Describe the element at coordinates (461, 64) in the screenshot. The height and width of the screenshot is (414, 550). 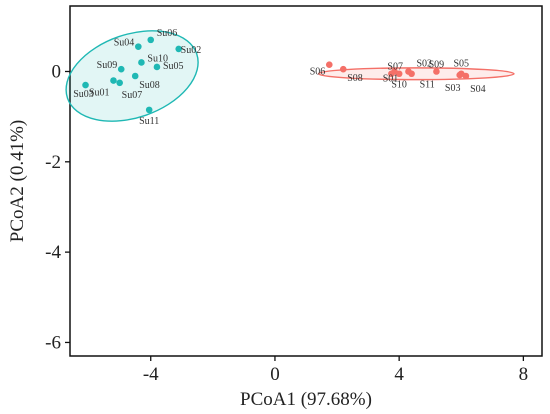
I see `point-label-s05: S05` at that location.